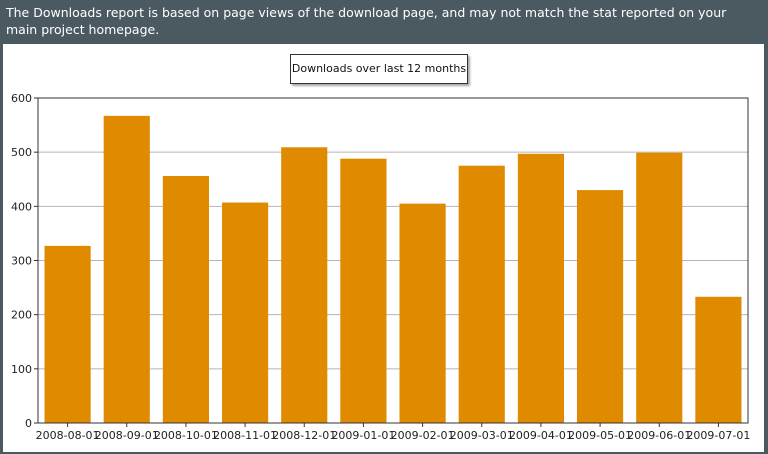 Image resolution: width=768 pixels, height=454 pixels. What do you see at coordinates (68, 435) in the screenshot?
I see `x-tick-label: 2008-08-01` at bounding box center [68, 435].